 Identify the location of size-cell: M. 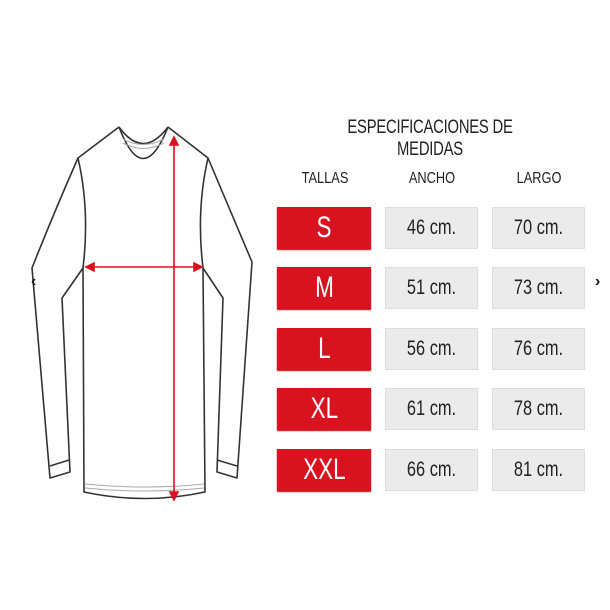
(324, 288).